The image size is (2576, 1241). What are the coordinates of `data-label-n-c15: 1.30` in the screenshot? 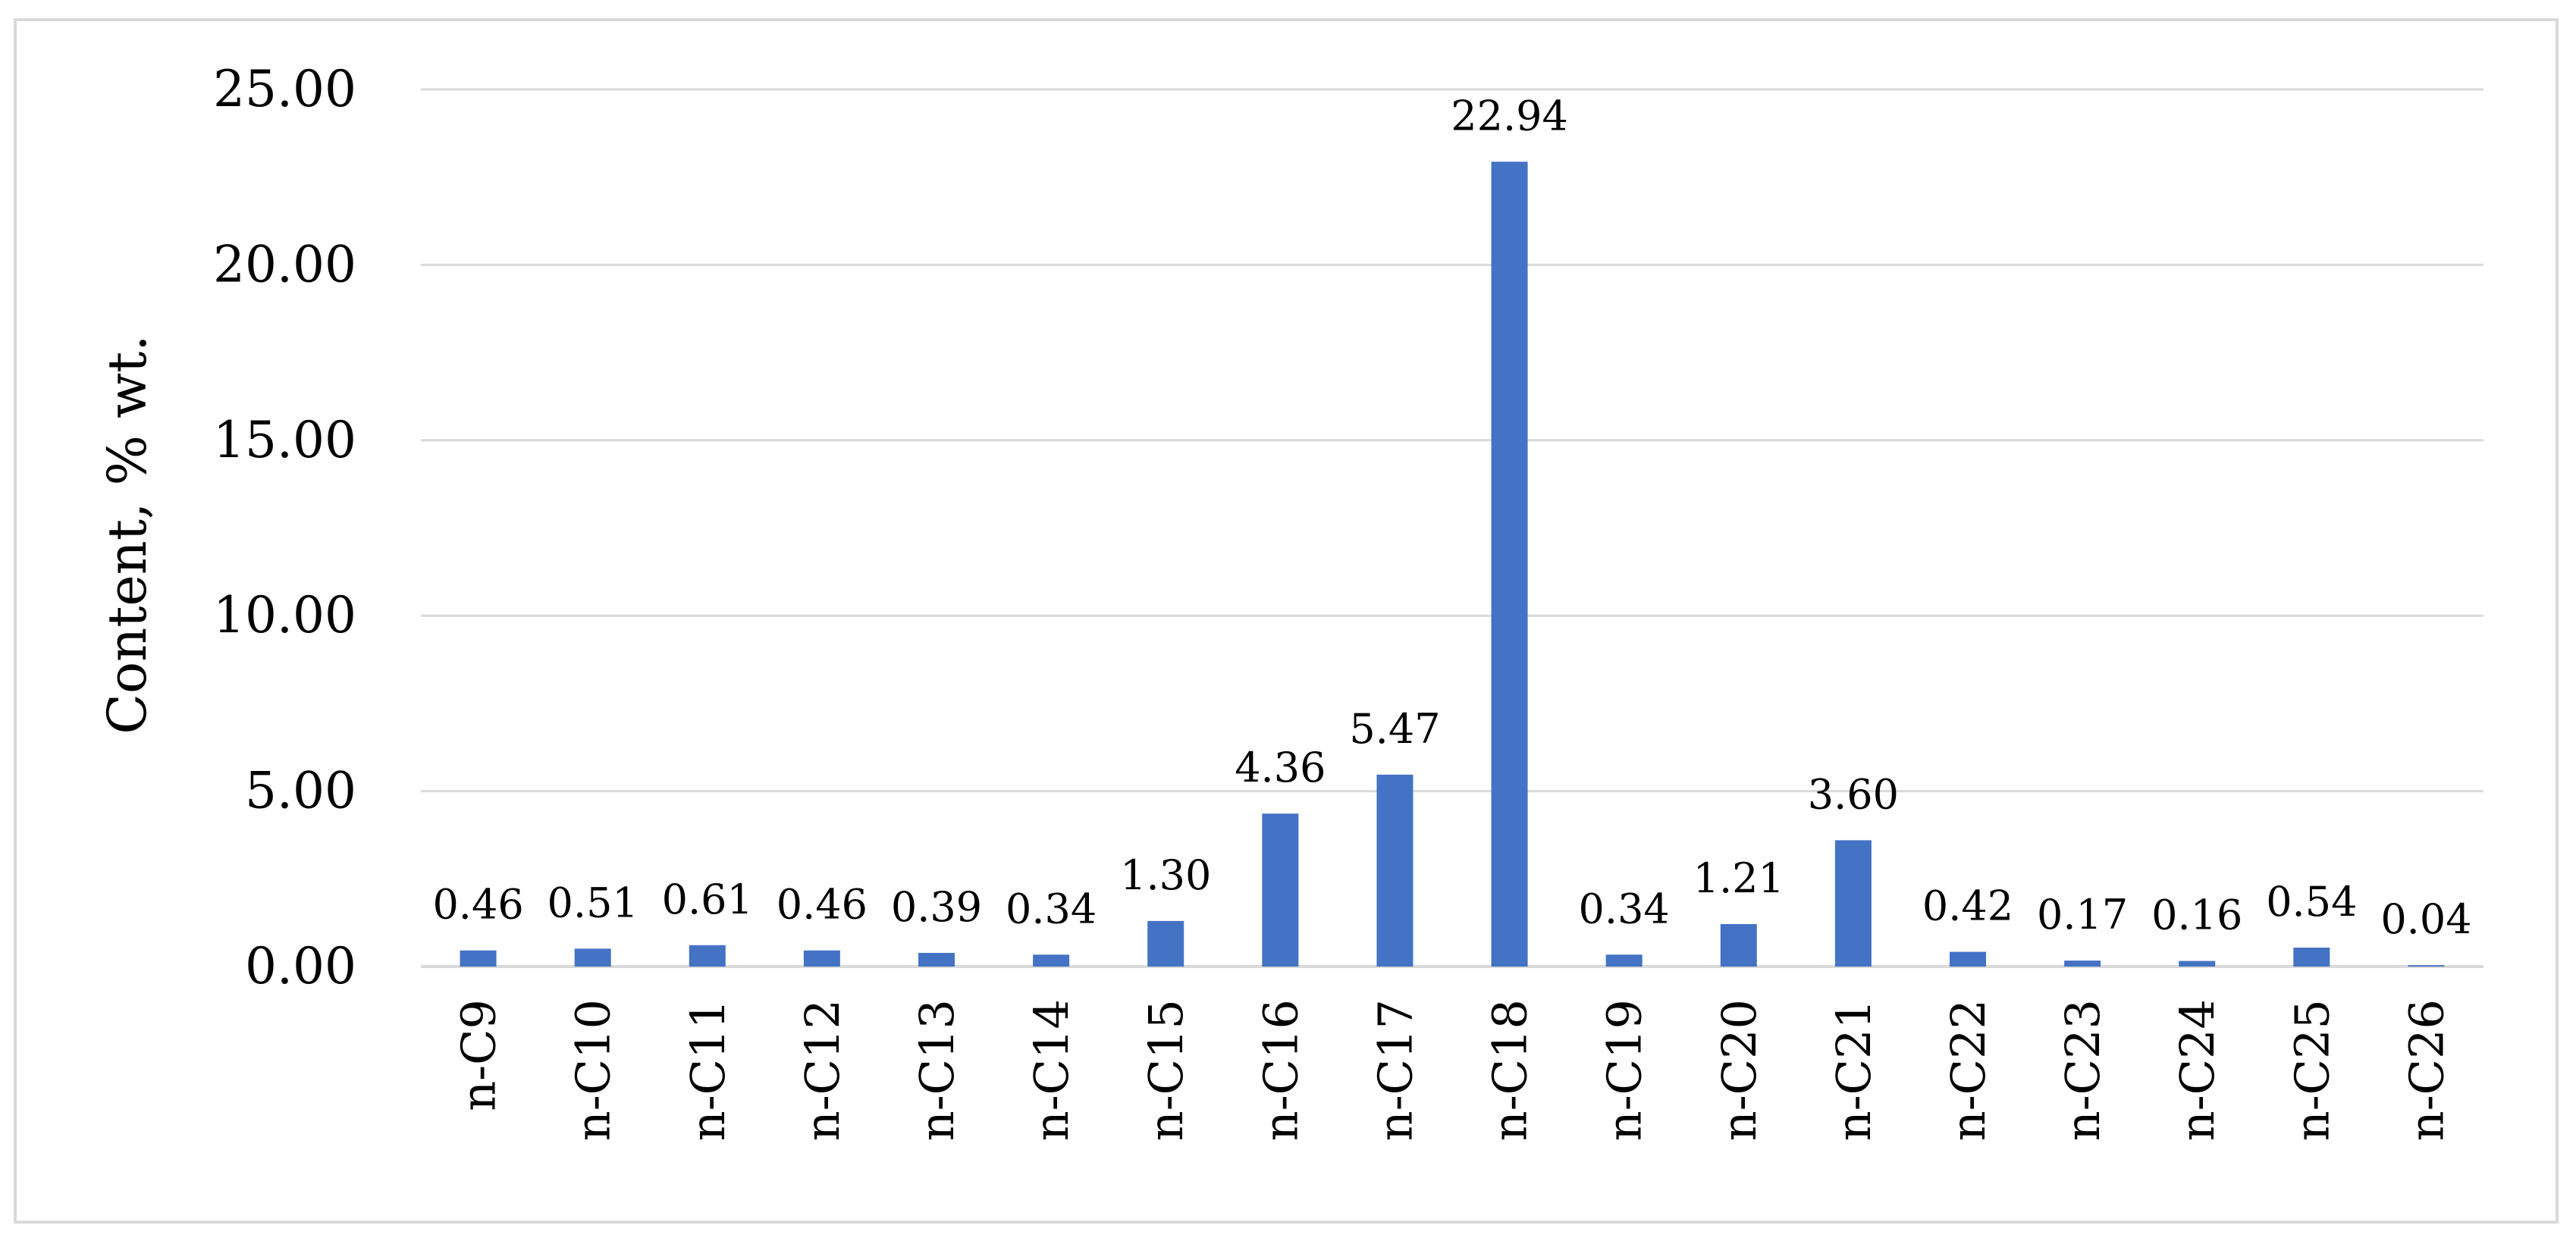 It's located at (1165, 875).